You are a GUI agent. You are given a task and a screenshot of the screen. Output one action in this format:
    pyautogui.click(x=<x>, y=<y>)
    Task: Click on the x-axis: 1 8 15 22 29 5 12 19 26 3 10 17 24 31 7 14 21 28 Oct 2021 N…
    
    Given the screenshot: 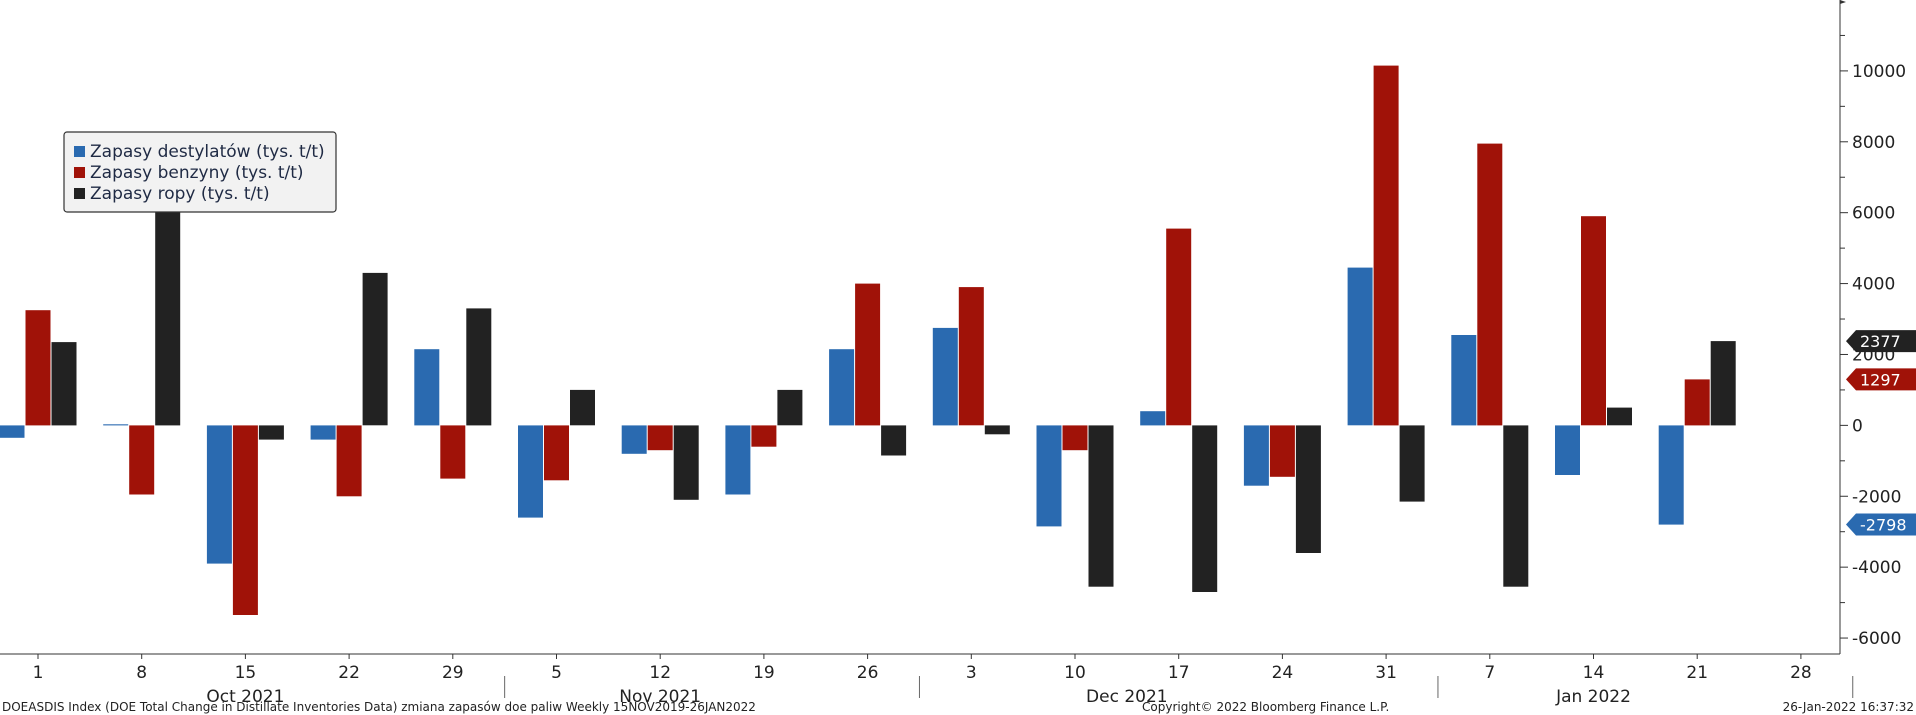 What is the action you would take?
    pyautogui.click(x=927, y=680)
    